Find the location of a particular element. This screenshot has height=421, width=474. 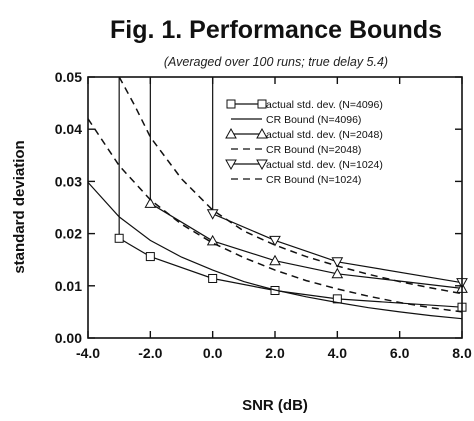

legend-label: actual std. dev. (N=1024) is located at coordinates (324, 165).